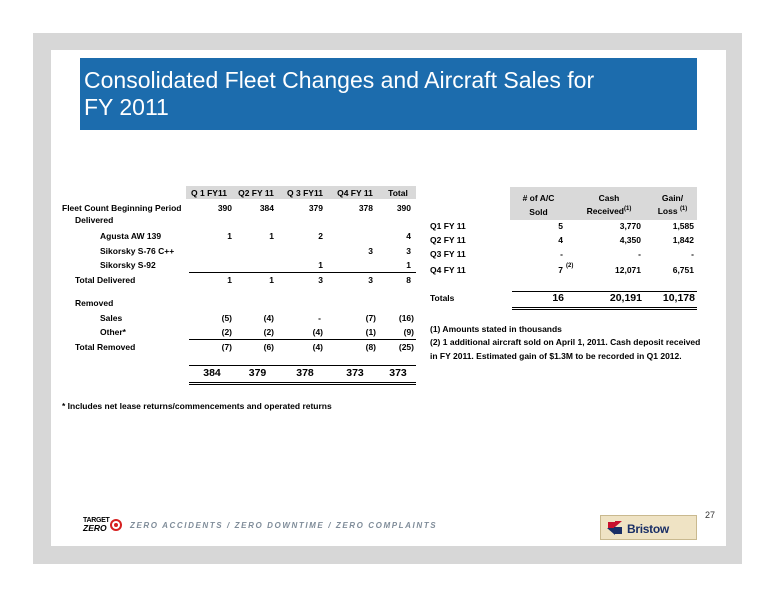  I want to click on col-header-gain: Gain/, so click(672, 198).